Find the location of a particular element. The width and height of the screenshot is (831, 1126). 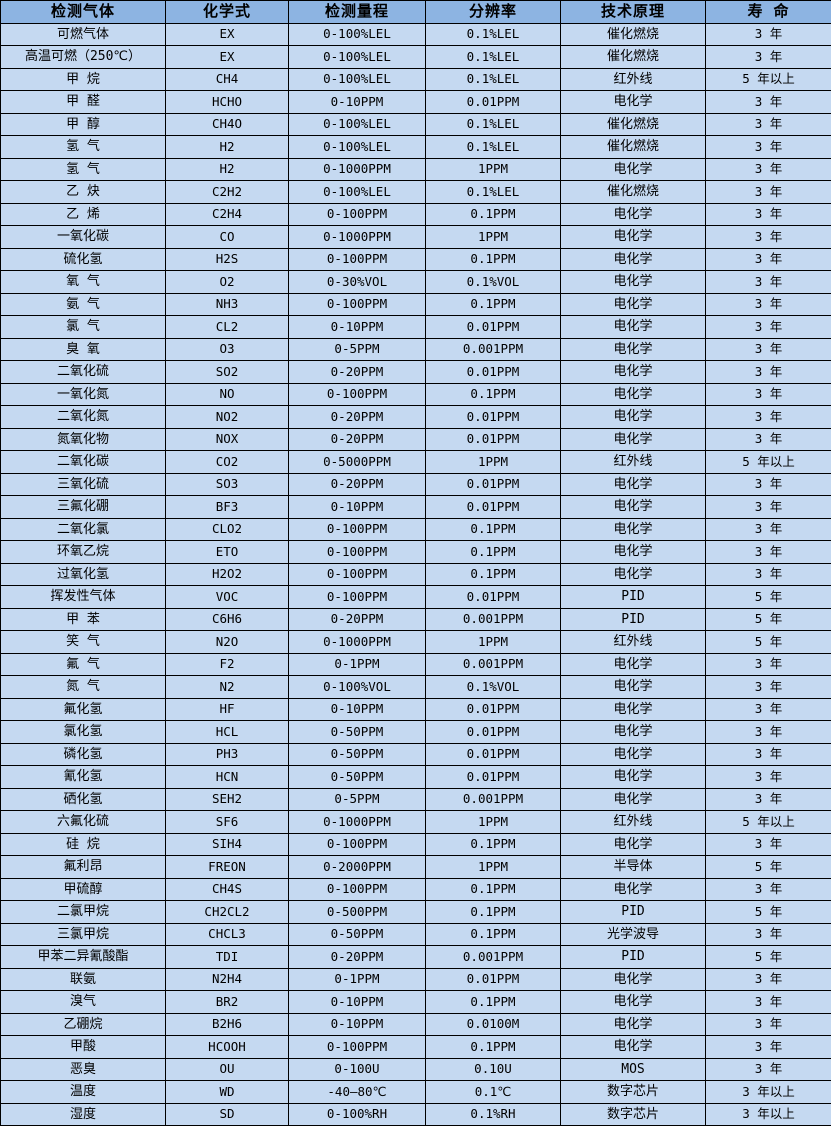

cell-gas: 三氟化硼 is located at coordinates (83, 507).